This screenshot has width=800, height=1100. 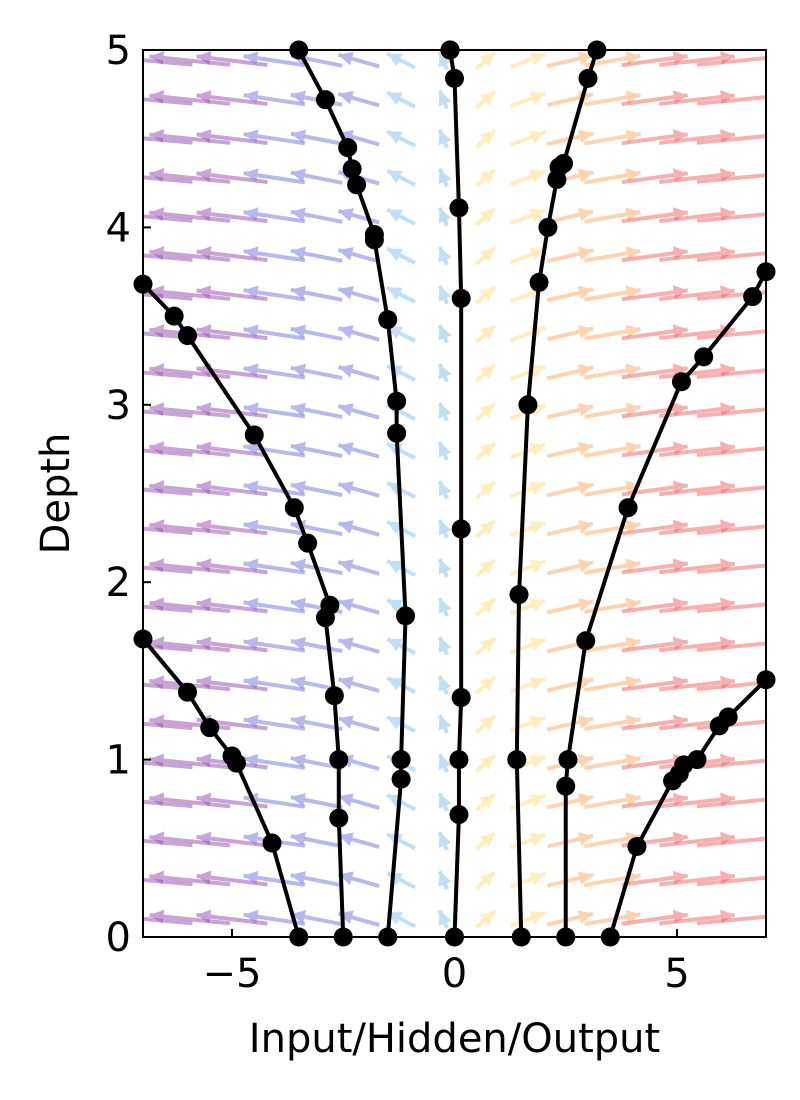 What do you see at coordinates (454, 1039) in the screenshot?
I see `x-axis-label: Input/Hidden/Output` at bounding box center [454, 1039].